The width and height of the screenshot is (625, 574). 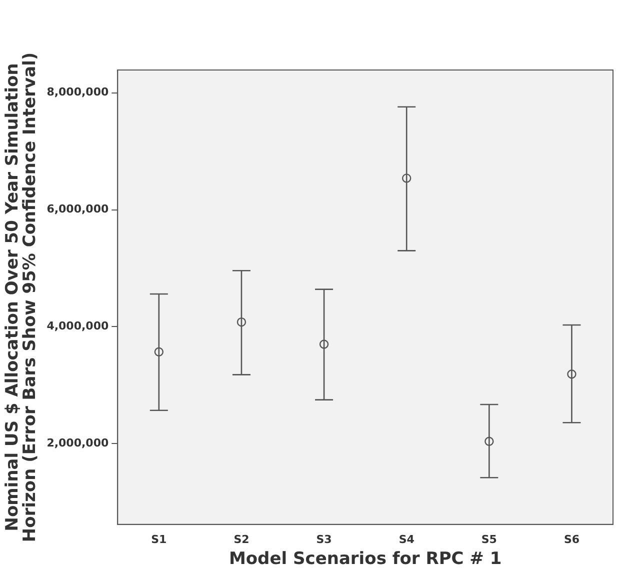 What do you see at coordinates (77, 92) in the screenshot?
I see `y-tick-label: 8,000,000` at bounding box center [77, 92].